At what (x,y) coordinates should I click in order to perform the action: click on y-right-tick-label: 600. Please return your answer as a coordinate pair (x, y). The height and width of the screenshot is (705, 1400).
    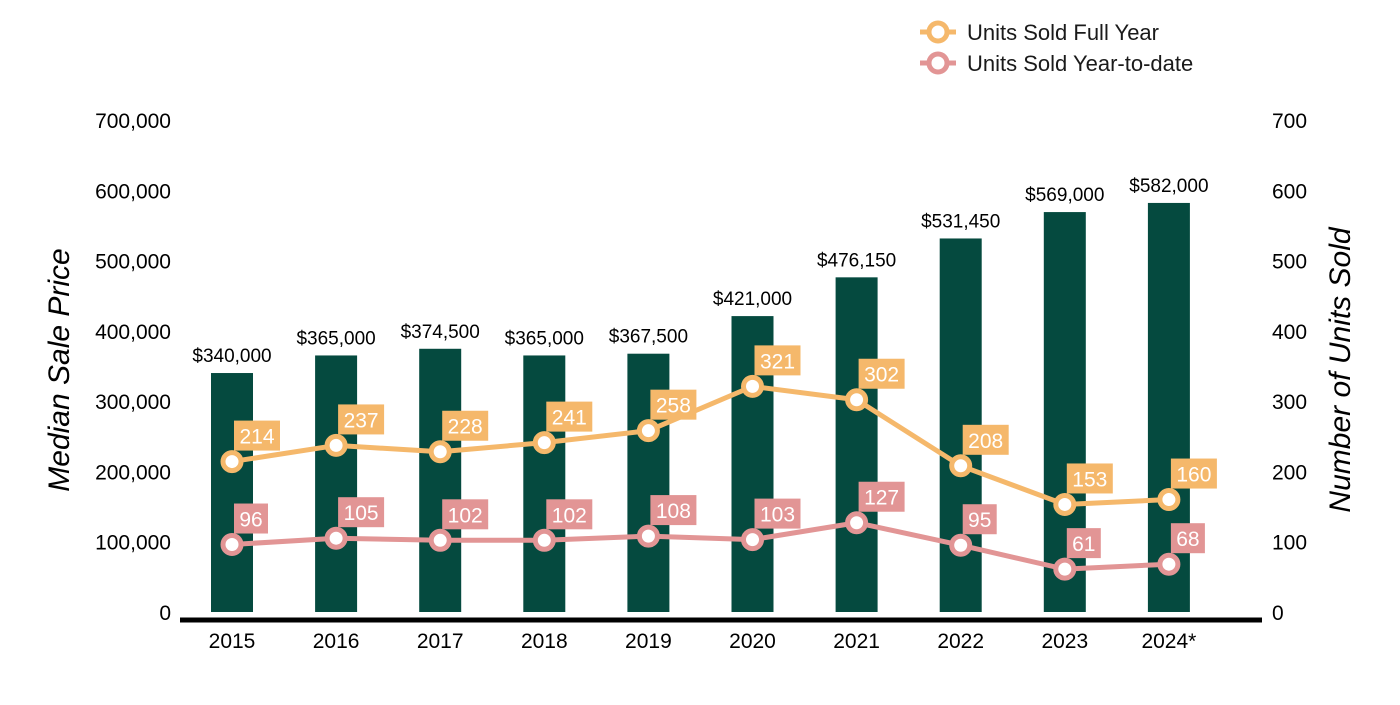
    Looking at the image, I should click on (1289, 191).